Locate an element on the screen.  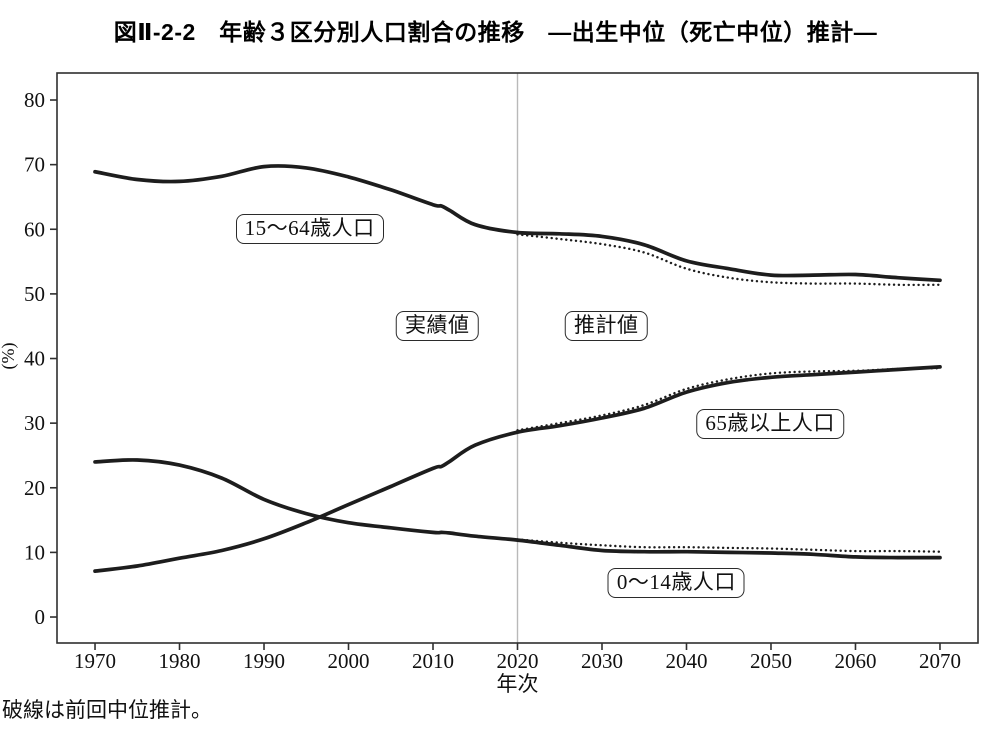
x-tick-label: 2070 is located at coordinates (940, 661).